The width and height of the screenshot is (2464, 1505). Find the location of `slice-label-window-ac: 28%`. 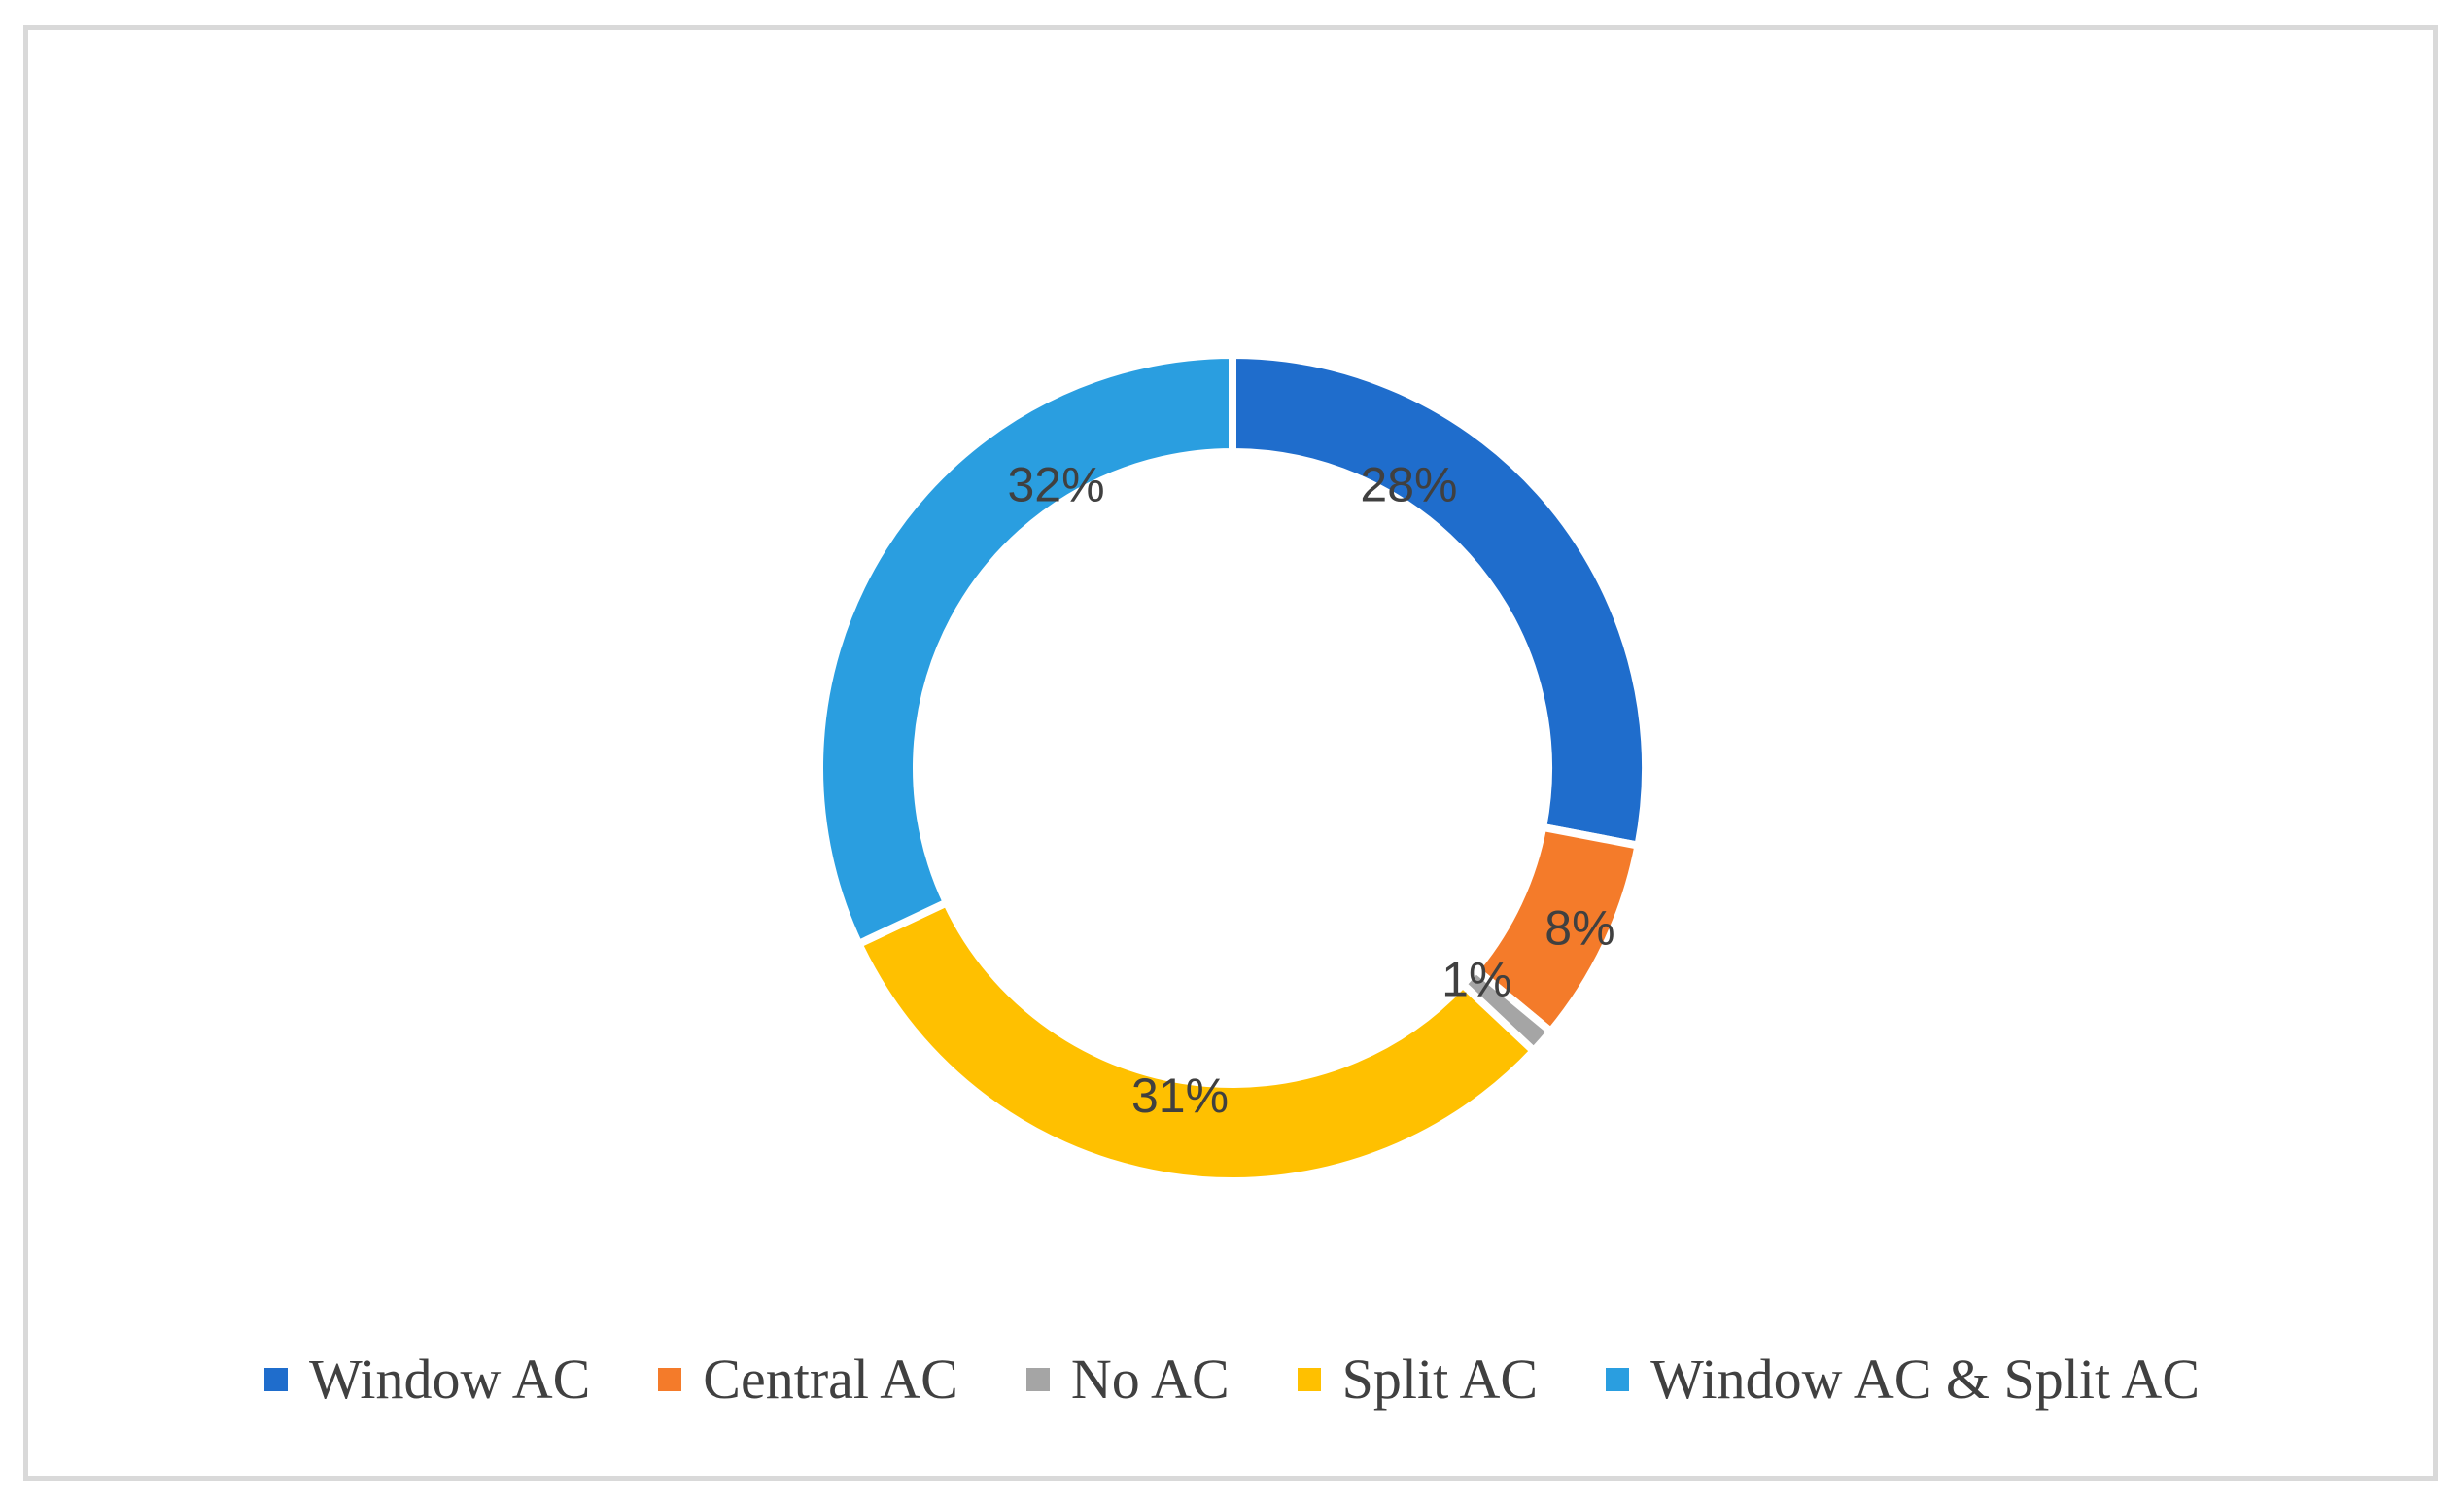

slice-label-window-ac: 28% is located at coordinates (1408, 485).